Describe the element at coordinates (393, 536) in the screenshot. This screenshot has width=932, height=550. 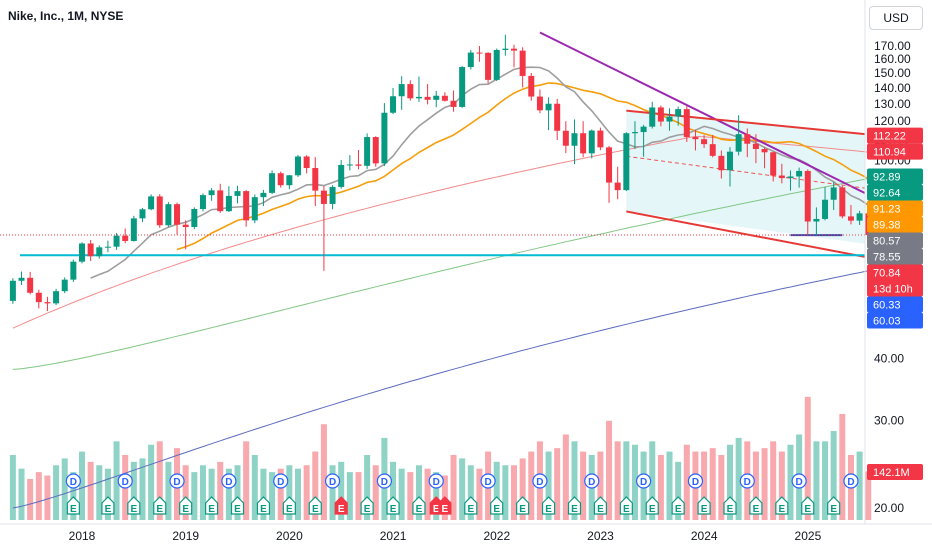
I see `year-tick-label: 2021` at that location.